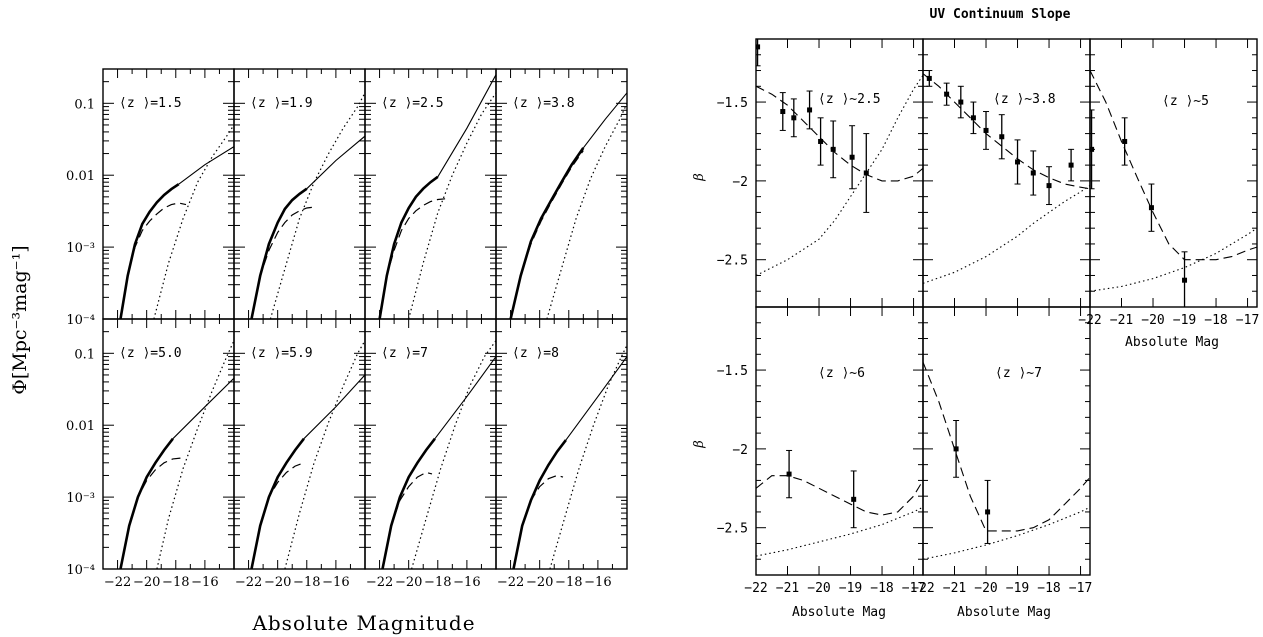  Describe the element at coordinates (699, 177) in the screenshot. I see `right-y-axis-label-top: β` at that location.